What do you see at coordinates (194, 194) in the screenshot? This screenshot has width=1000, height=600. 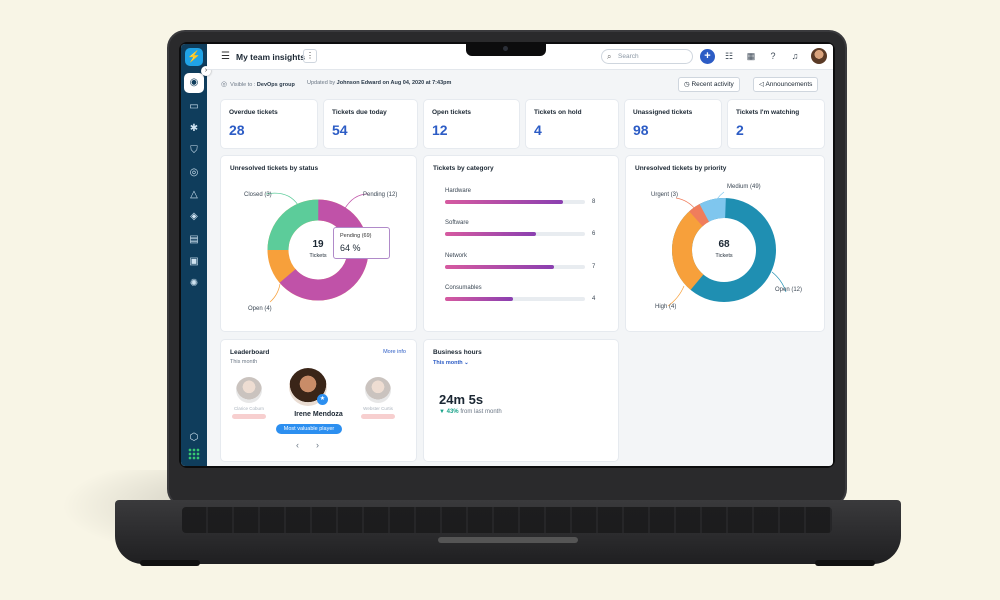 I see `alert-icon: △` at bounding box center [194, 194].